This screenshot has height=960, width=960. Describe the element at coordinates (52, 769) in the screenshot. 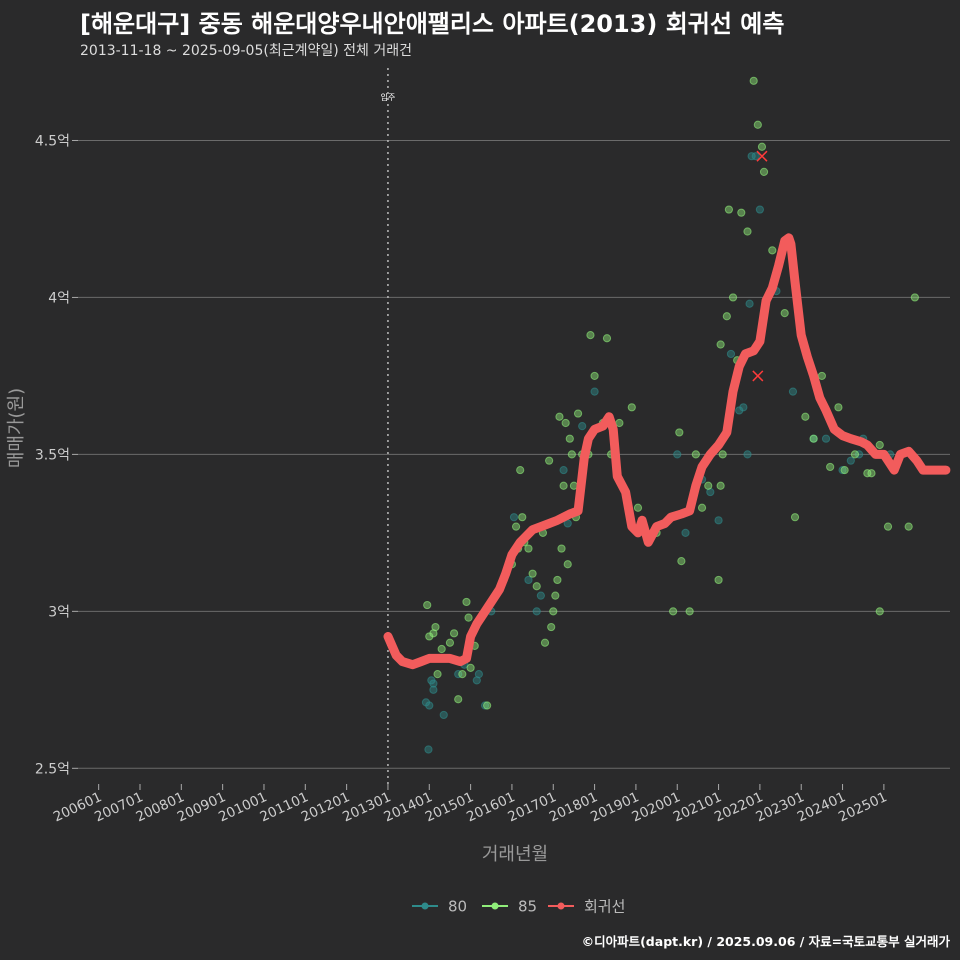

I see `y-tick-label: 2.5억` at that location.